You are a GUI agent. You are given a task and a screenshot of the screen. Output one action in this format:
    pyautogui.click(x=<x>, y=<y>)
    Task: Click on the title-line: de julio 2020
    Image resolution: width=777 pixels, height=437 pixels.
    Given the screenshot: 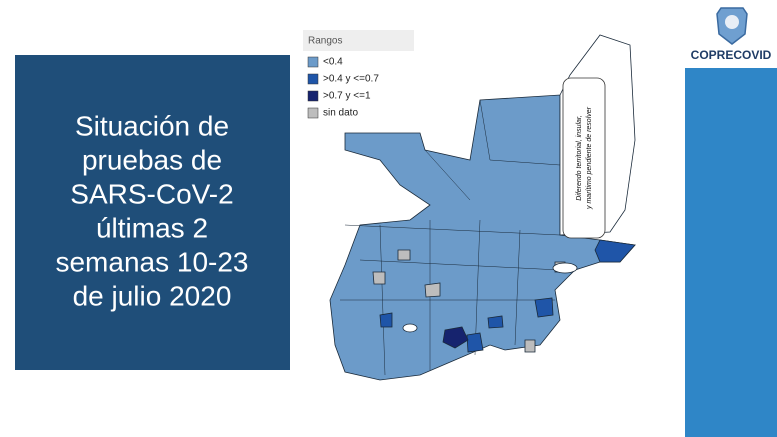 What is the action you would take?
    pyautogui.click(x=152, y=295)
    